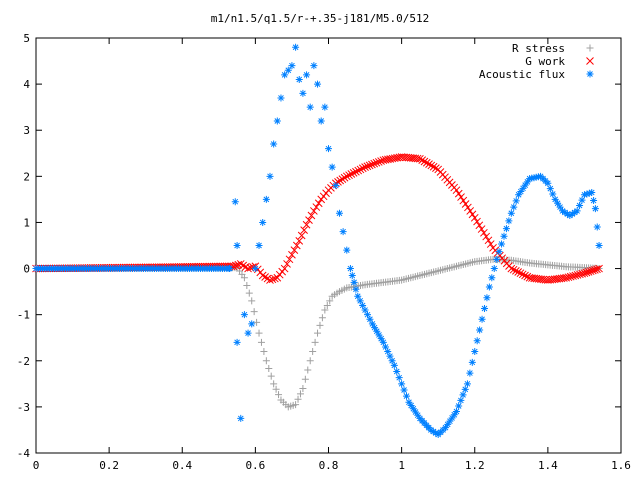  Describe the element at coordinates (36, 465) in the screenshot. I see `x-tick-label: 0` at that location.